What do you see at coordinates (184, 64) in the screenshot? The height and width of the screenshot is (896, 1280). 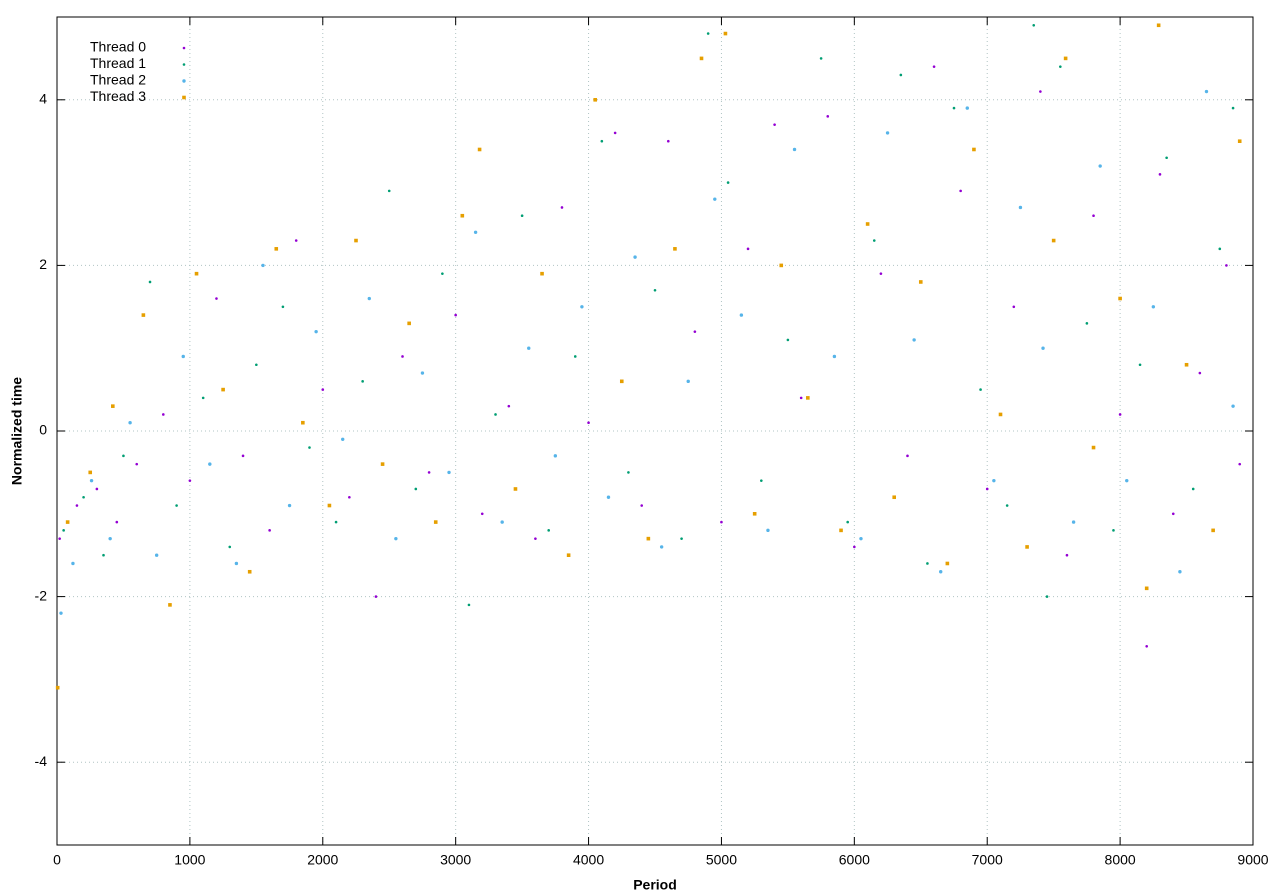 I see `legend-marker` at bounding box center [184, 64].